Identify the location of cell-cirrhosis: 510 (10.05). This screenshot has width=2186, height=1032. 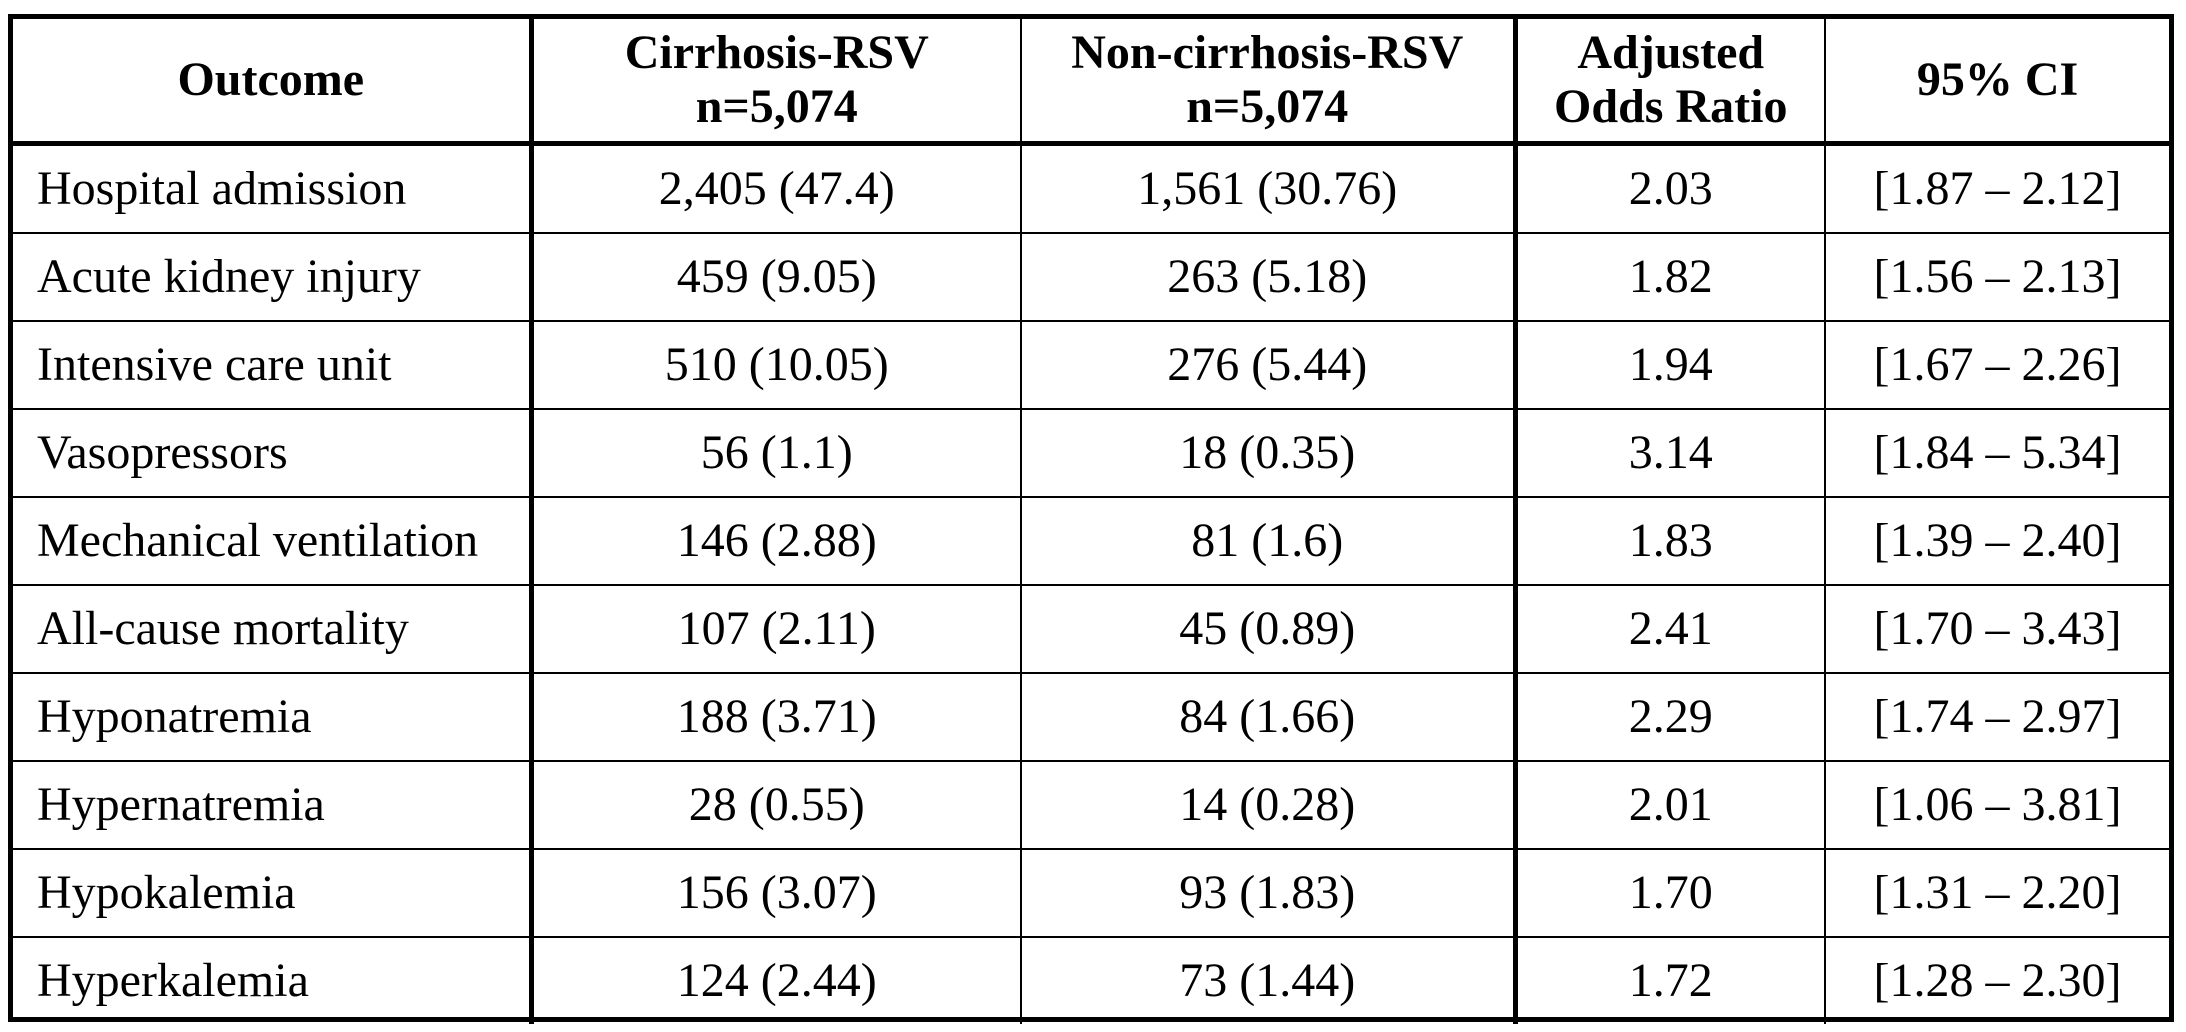
(776, 365).